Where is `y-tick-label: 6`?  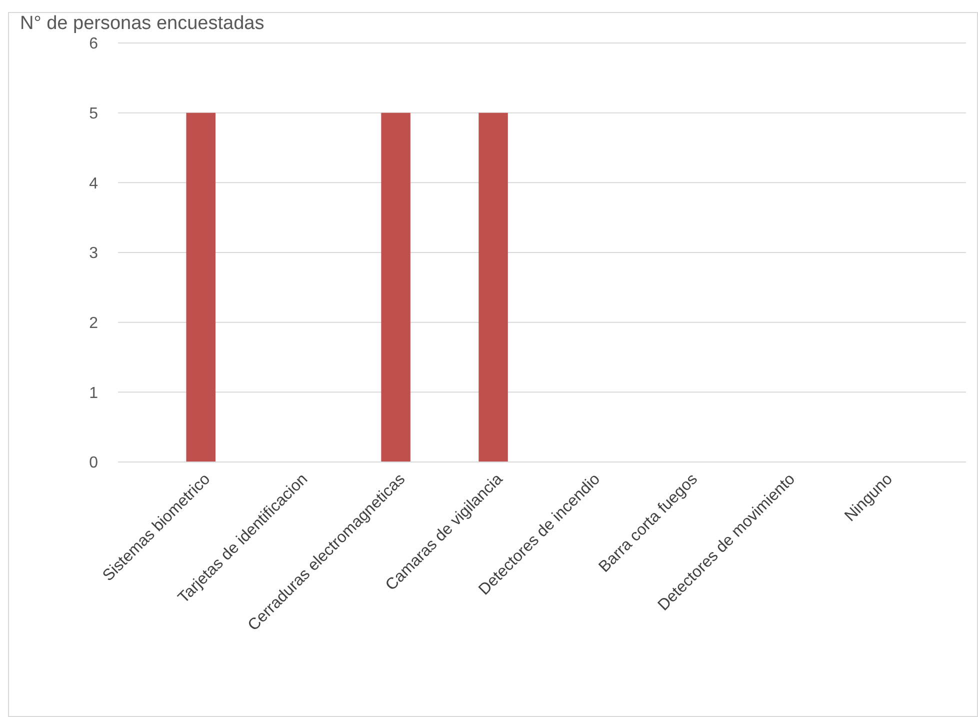 y-tick-label: 6 is located at coordinates (93, 44).